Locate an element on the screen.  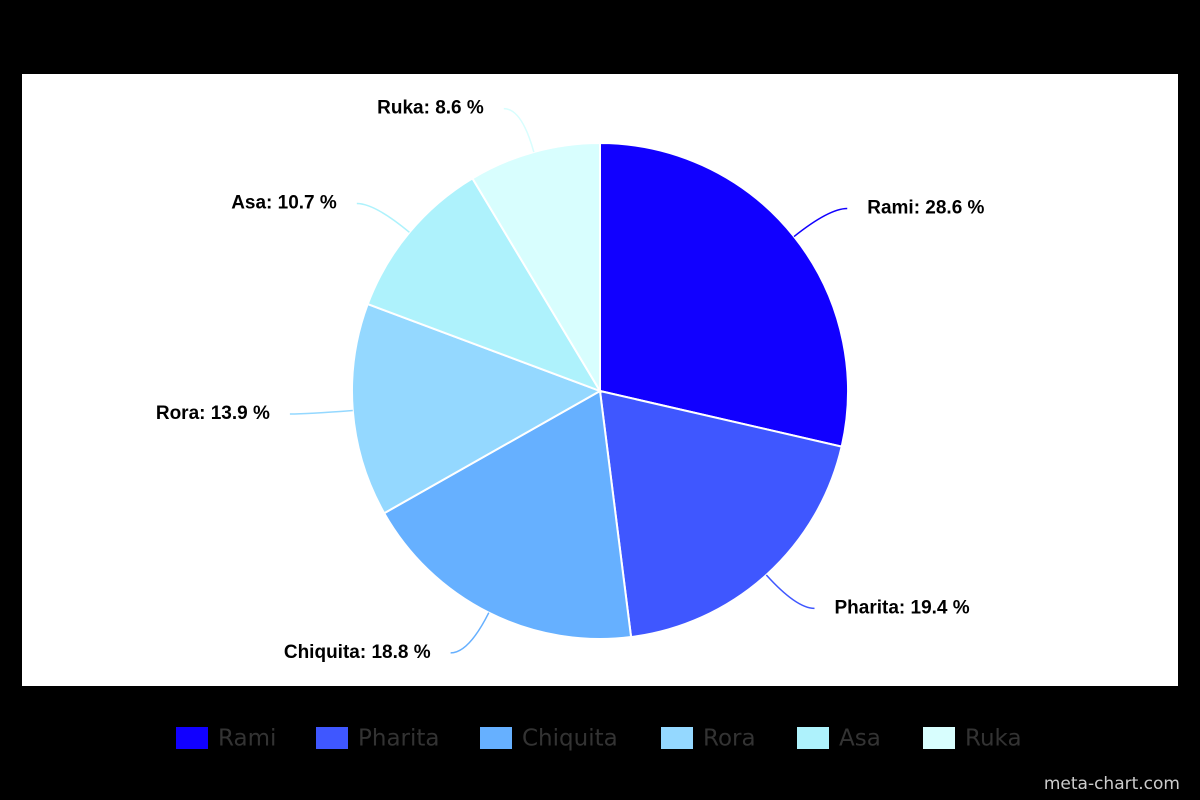
data-label: Asa: 10.7 % is located at coordinates (284, 203).